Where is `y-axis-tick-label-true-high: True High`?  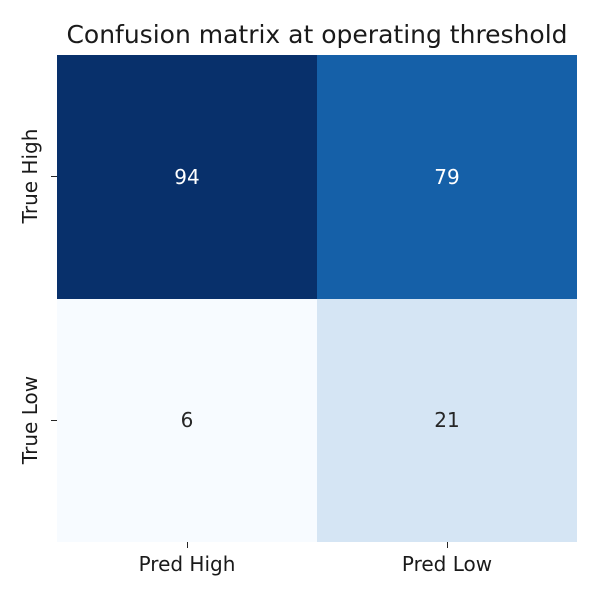 y-axis-tick-label-true-high: True High is located at coordinates (30, 176).